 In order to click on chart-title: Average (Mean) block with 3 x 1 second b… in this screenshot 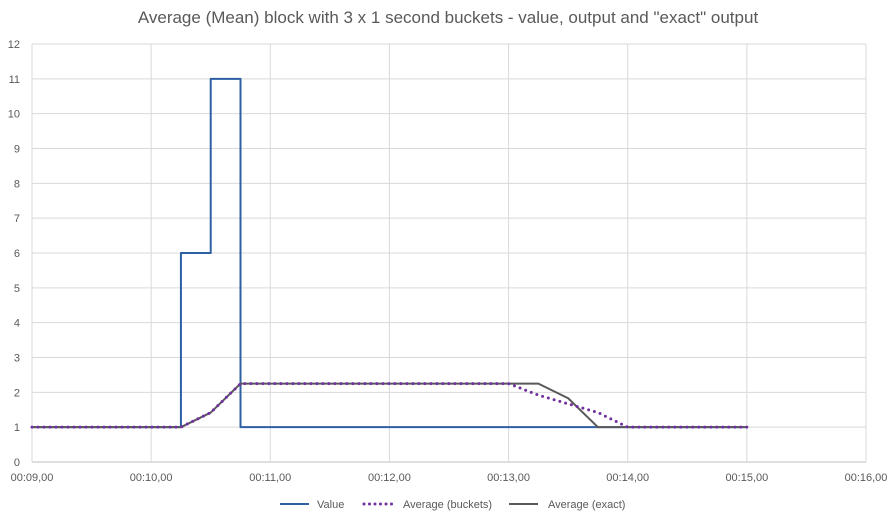, I will do `click(448, 17)`.